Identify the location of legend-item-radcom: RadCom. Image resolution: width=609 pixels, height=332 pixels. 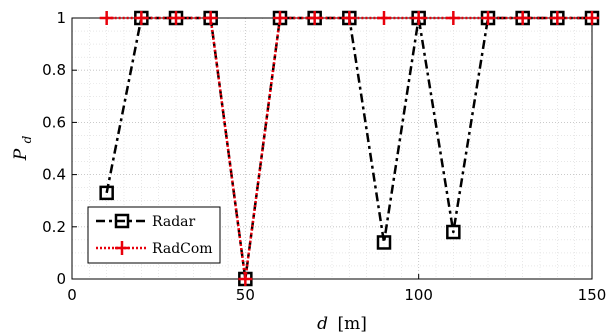
(154, 249).